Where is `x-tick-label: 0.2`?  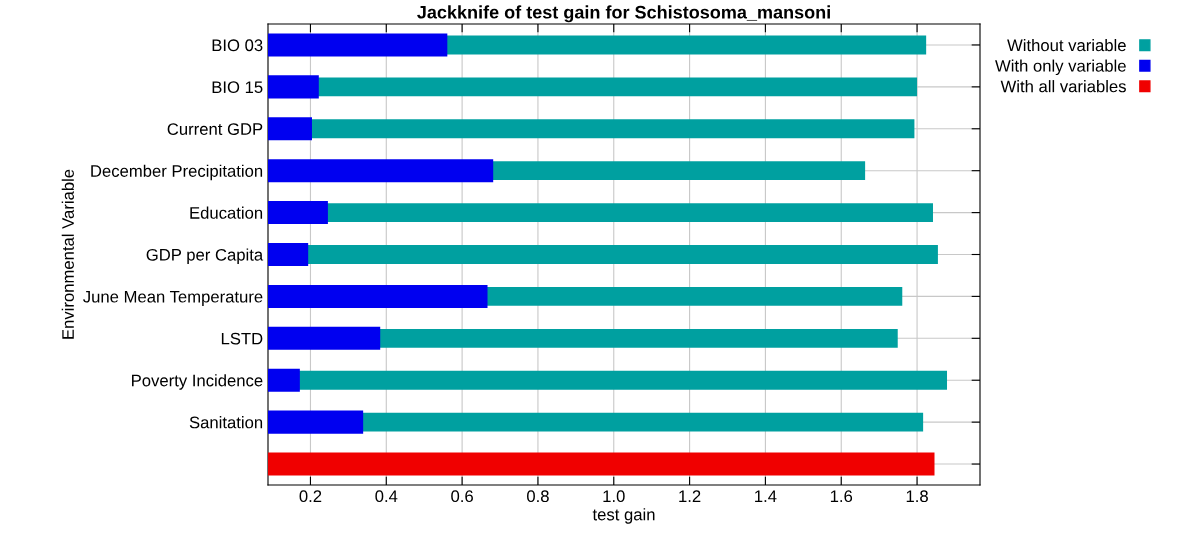
x-tick-label: 0.2 is located at coordinates (310, 496).